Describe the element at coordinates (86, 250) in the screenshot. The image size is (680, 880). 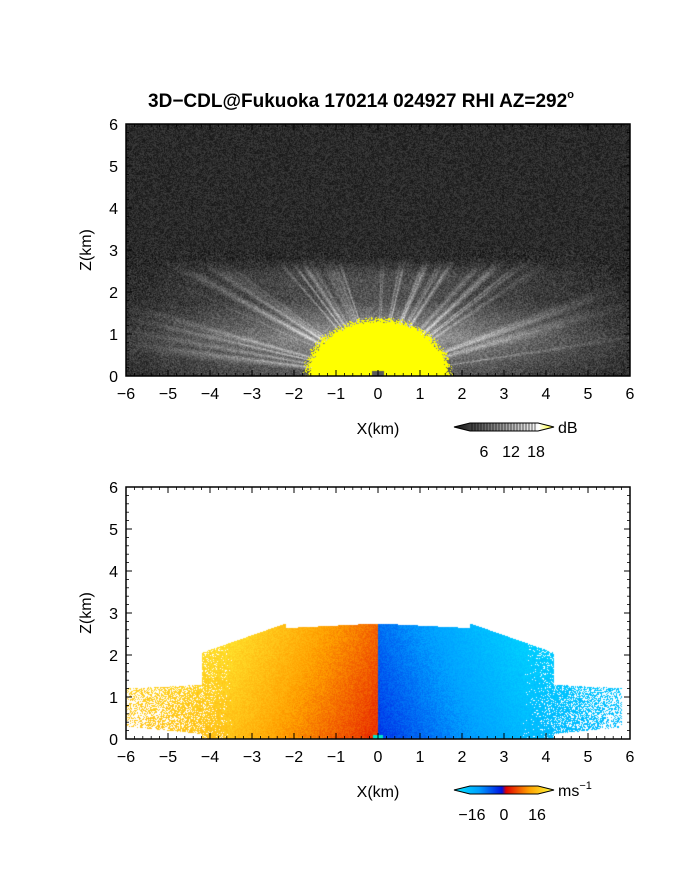
I see `reflectivity-y-axis-label: Z(km)` at that location.